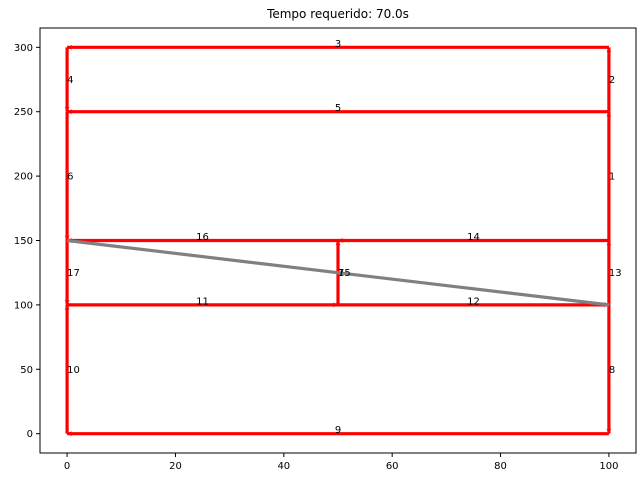  What do you see at coordinates (500, 466) in the screenshot?
I see `x-tick-label: 80` at bounding box center [500, 466].